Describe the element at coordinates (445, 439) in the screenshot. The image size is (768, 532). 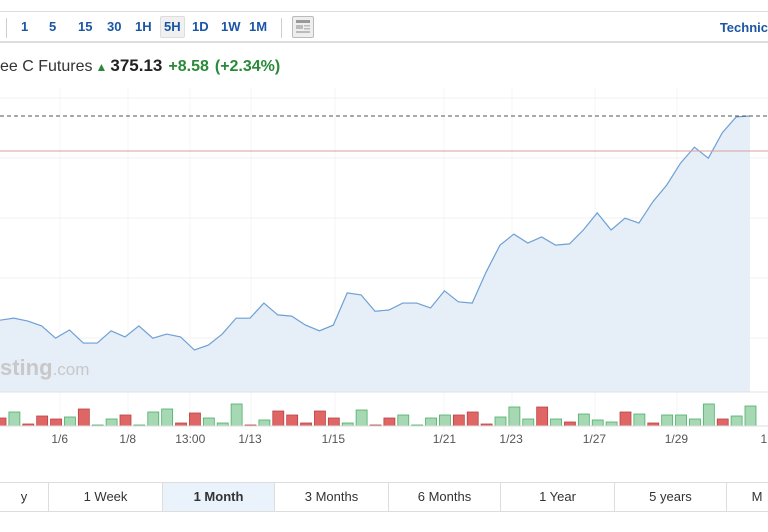
I see `x-tick-label: 1/21` at that location.